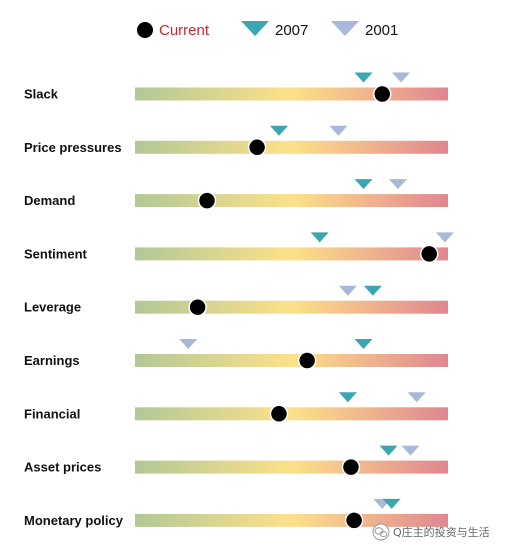 The image size is (515, 554). What do you see at coordinates (381, 30) in the screenshot?
I see `legend-label: 2001` at bounding box center [381, 30].